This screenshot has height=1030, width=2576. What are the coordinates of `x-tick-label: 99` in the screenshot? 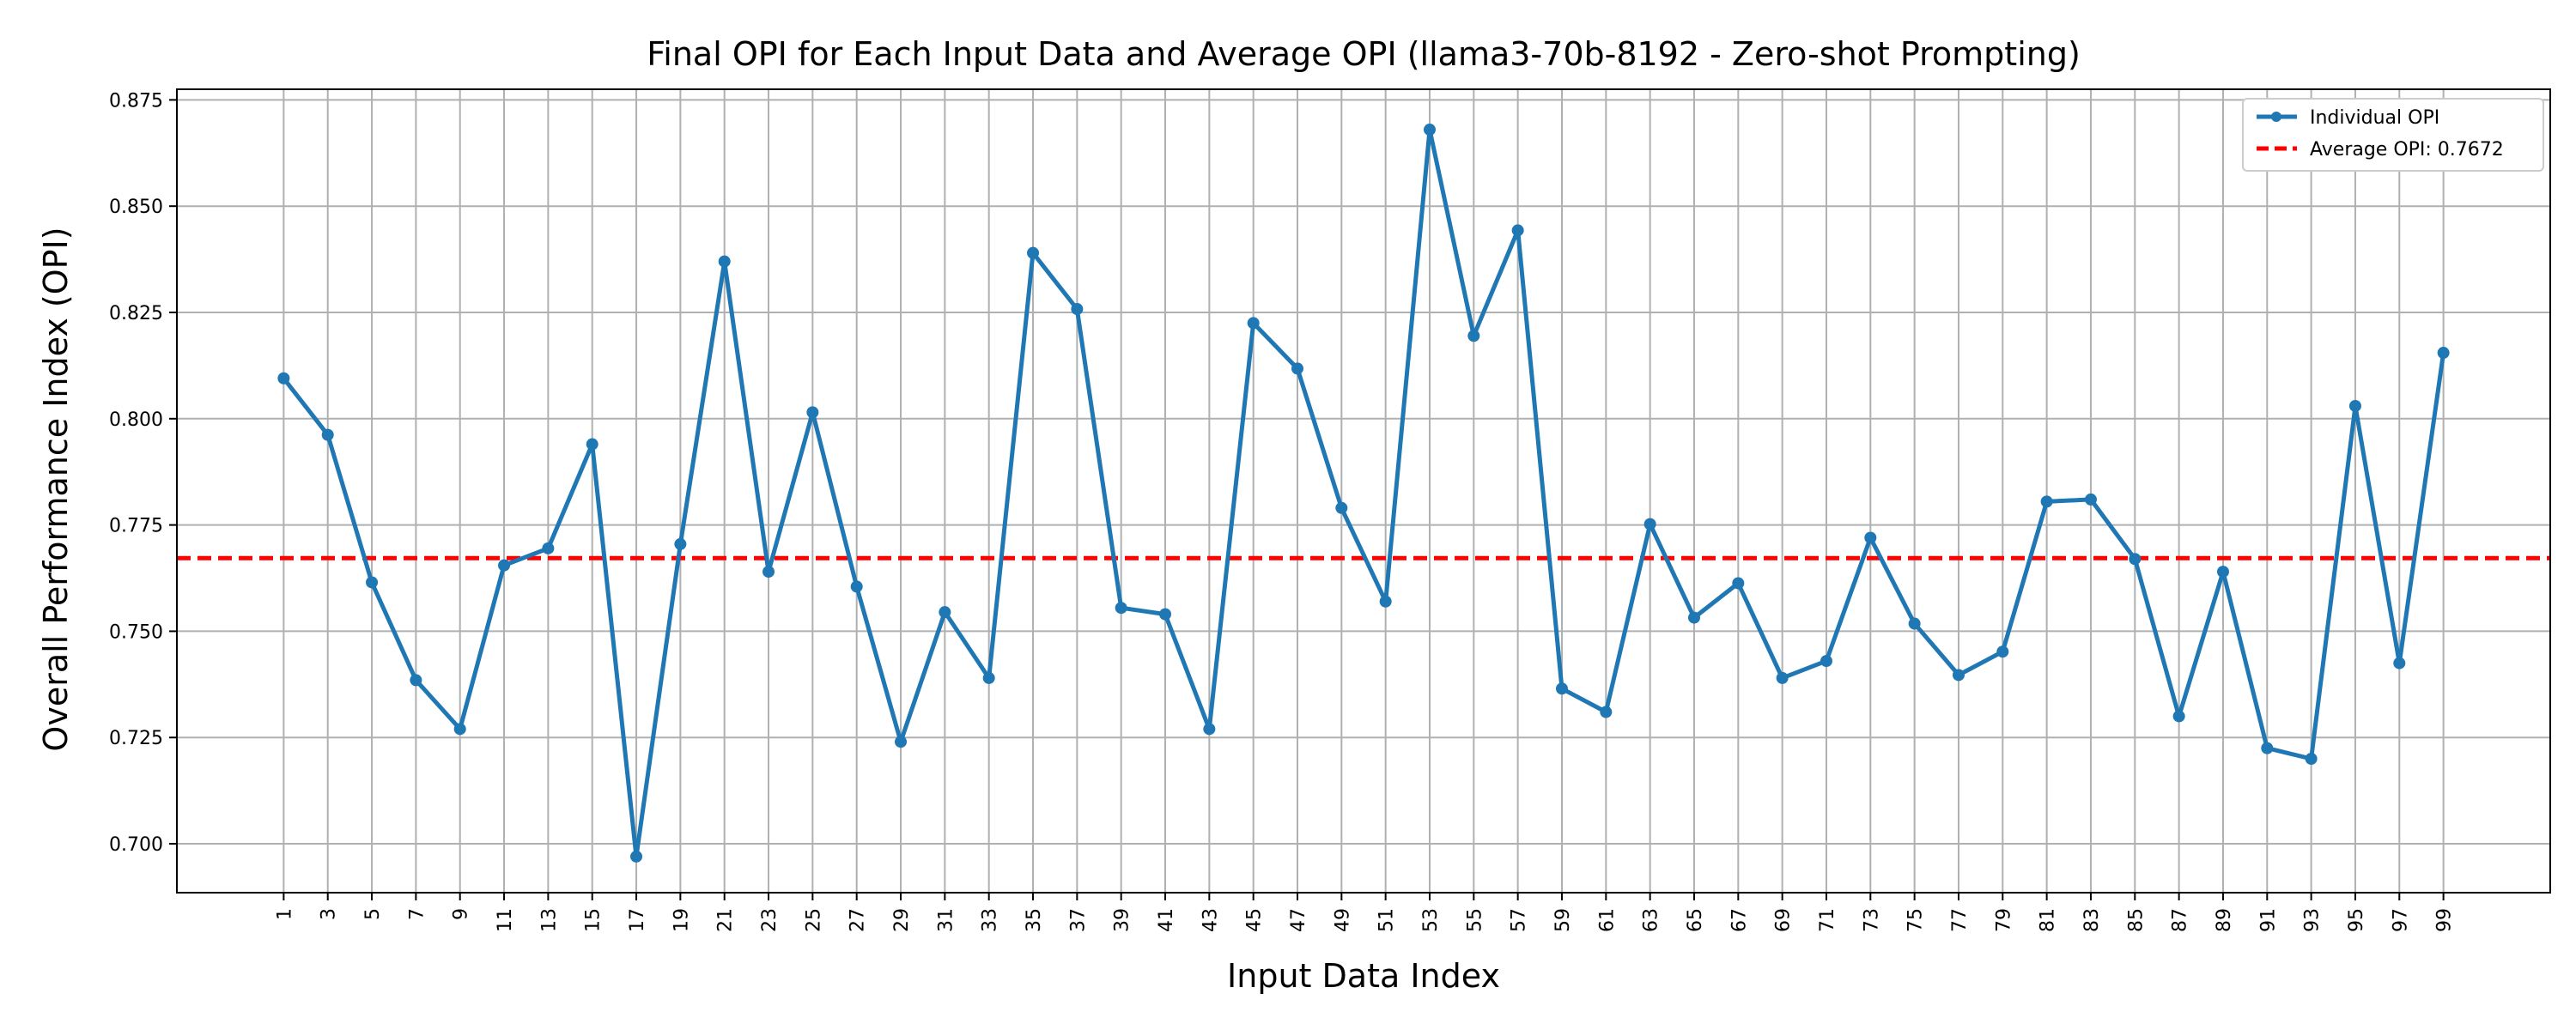 It's located at (2445, 920).